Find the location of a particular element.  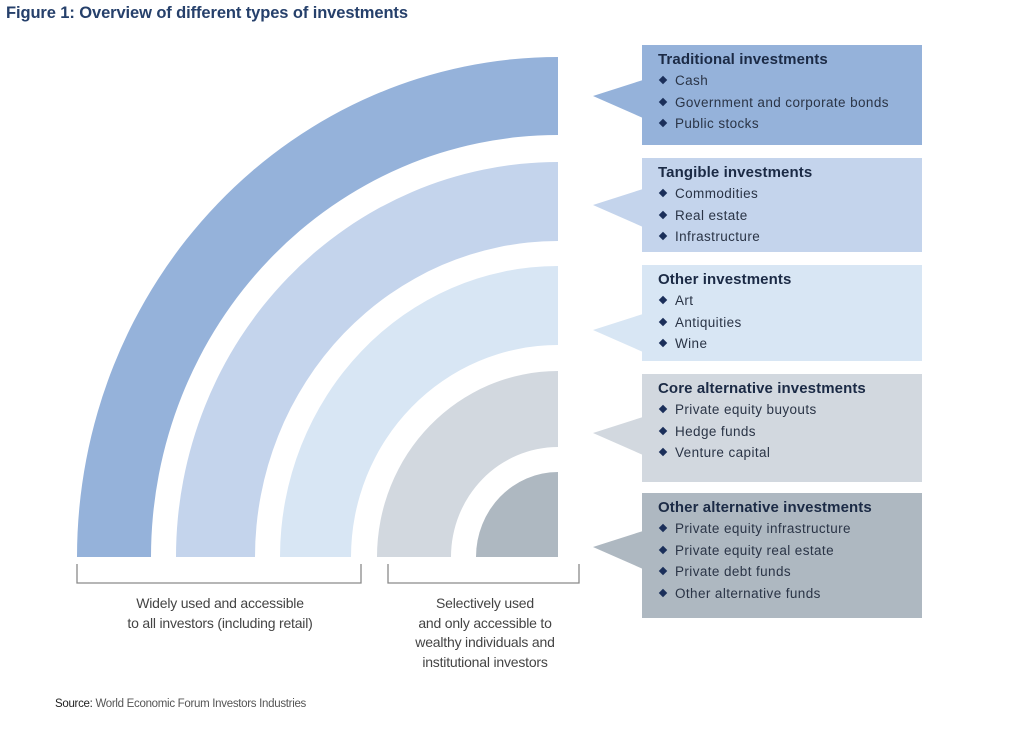

category-box: Other investments Art Antiquities Wine is located at coordinates (782, 313).